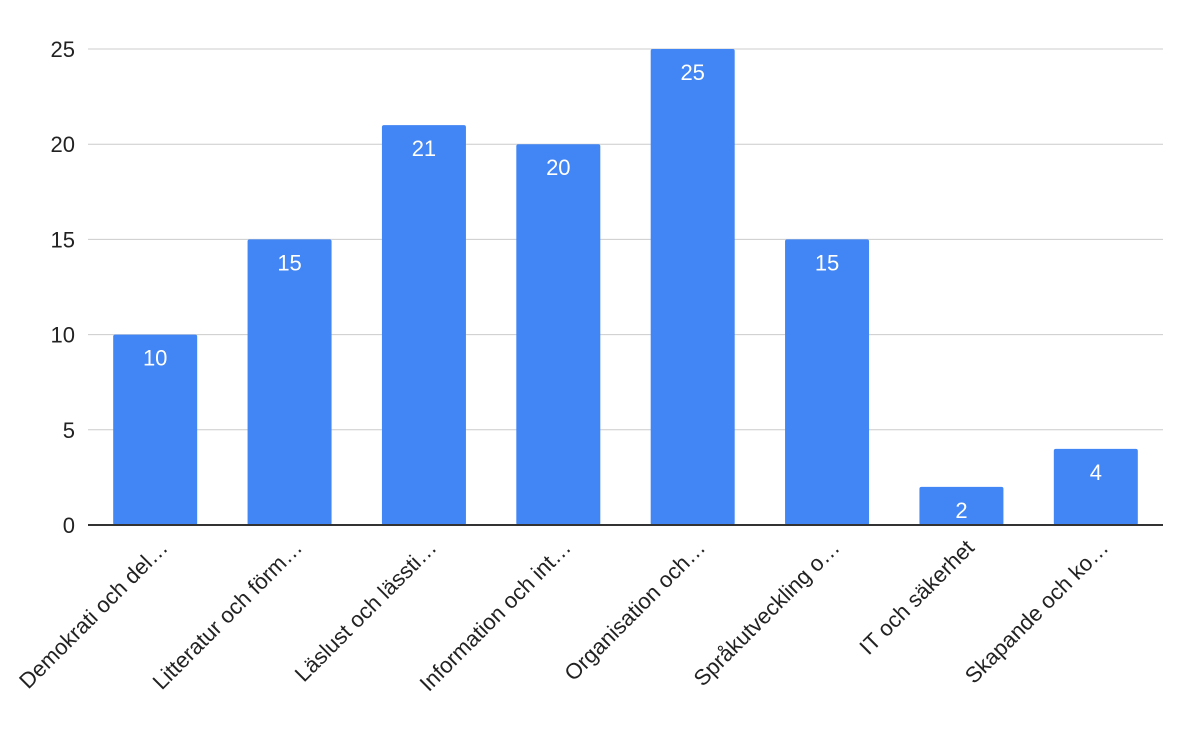 The height and width of the screenshot is (742, 1200). Describe the element at coordinates (916, 597) in the screenshot. I see `x-tick-label: IT och säkerhet` at that location.